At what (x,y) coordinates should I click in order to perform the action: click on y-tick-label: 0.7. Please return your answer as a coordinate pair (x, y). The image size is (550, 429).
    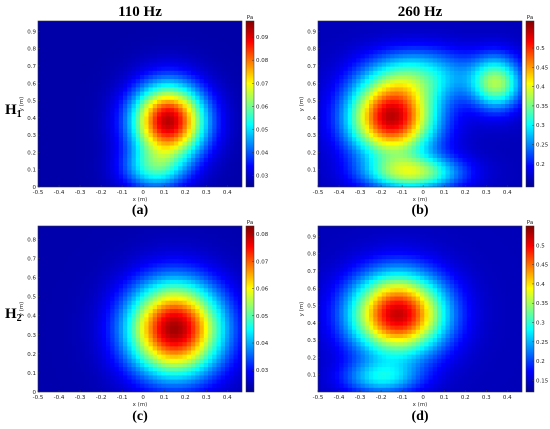
    Looking at the image, I should click on (31, 67).